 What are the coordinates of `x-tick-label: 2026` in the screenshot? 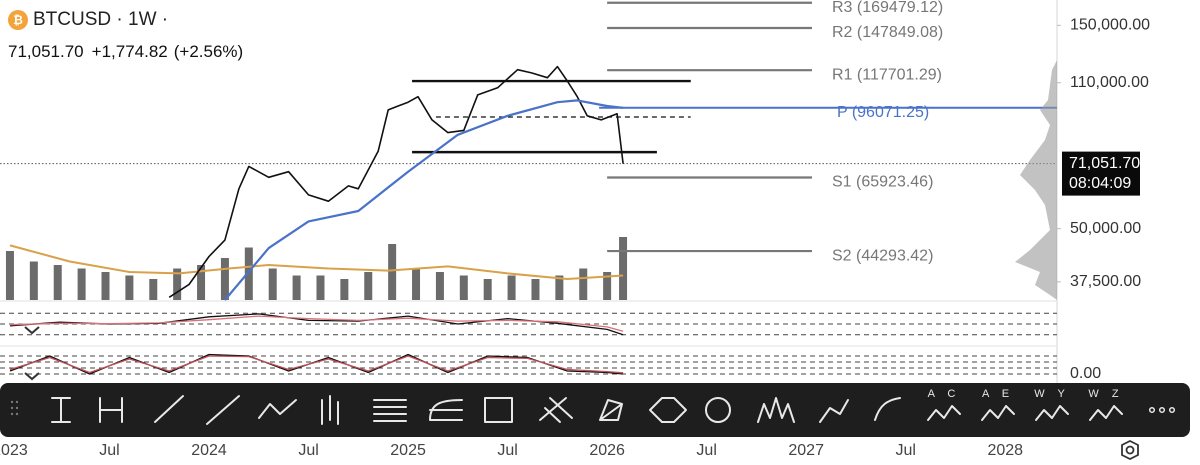 It's located at (607, 450).